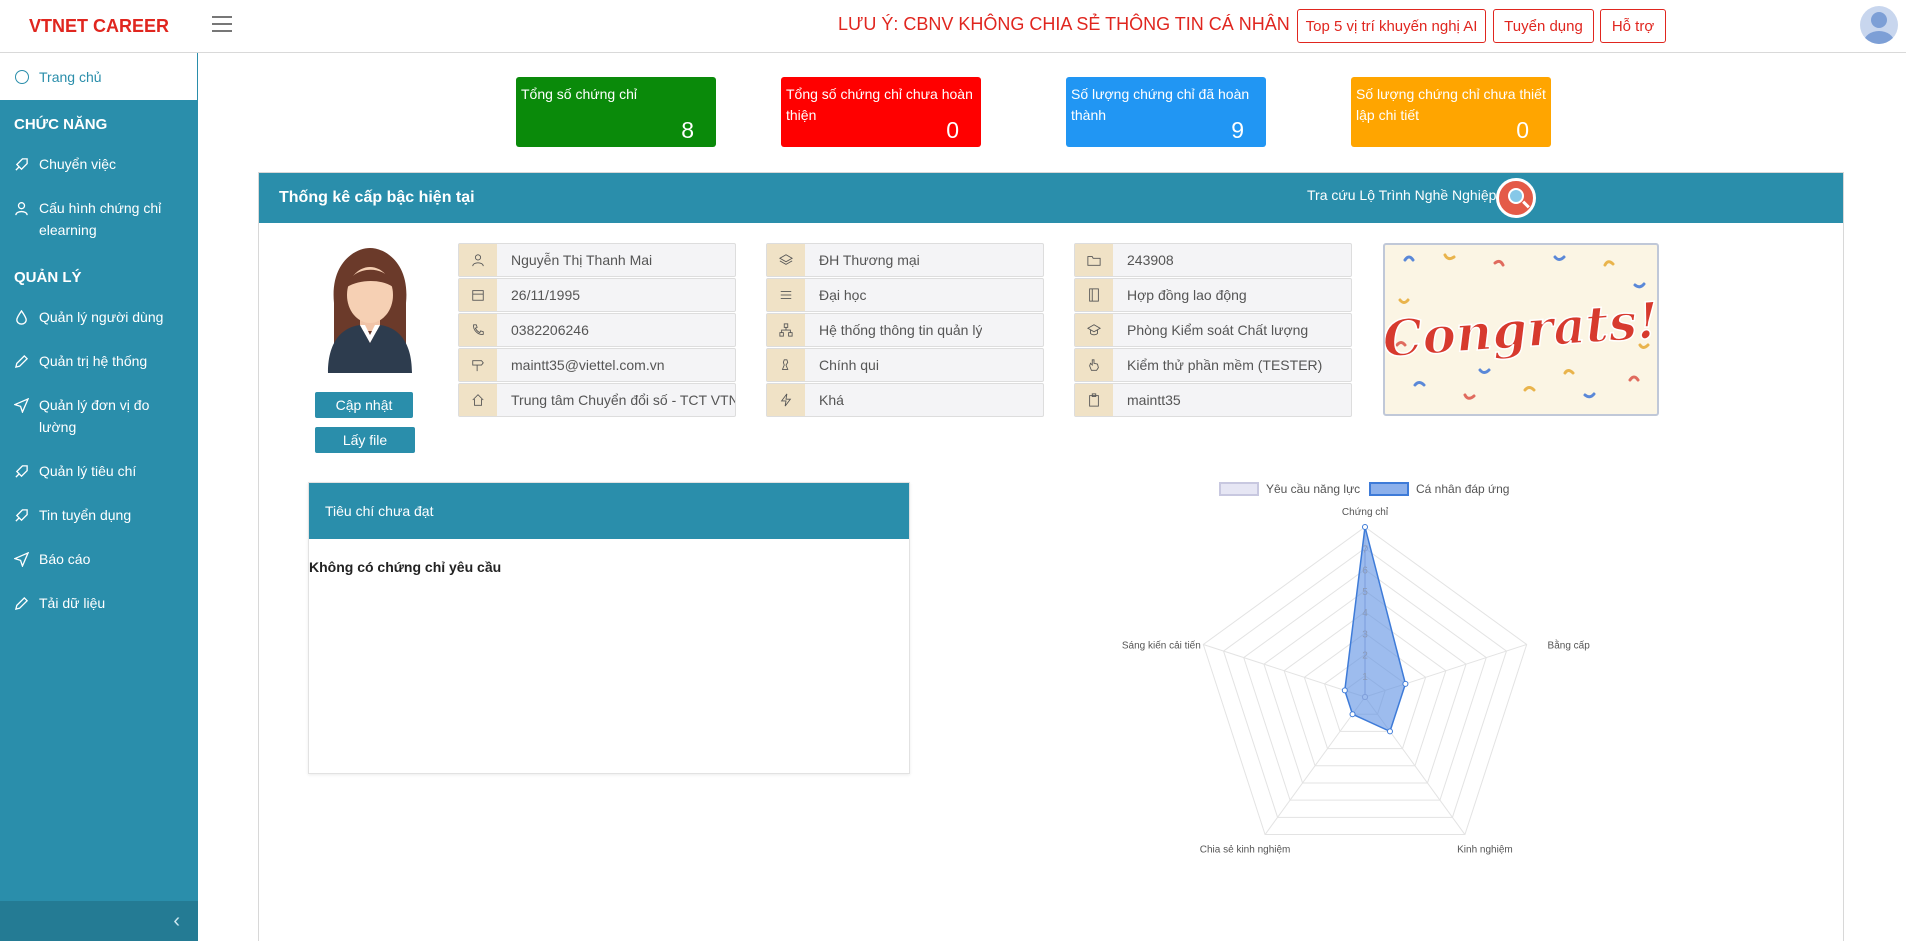  Describe the element at coordinates (786, 365) in the screenshot. I see `chess-icon` at that location.